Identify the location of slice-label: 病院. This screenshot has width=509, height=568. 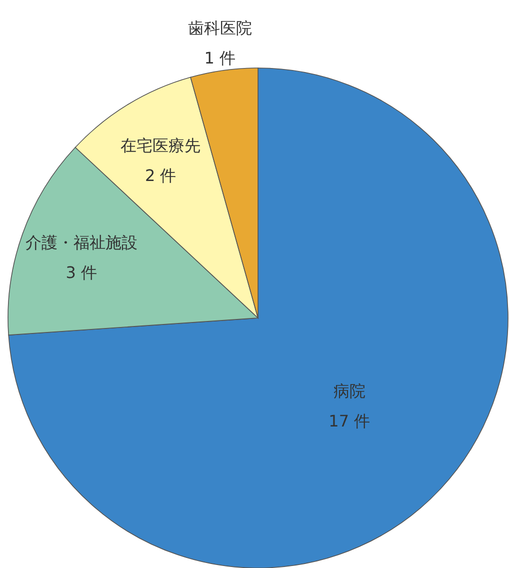
(349, 390).